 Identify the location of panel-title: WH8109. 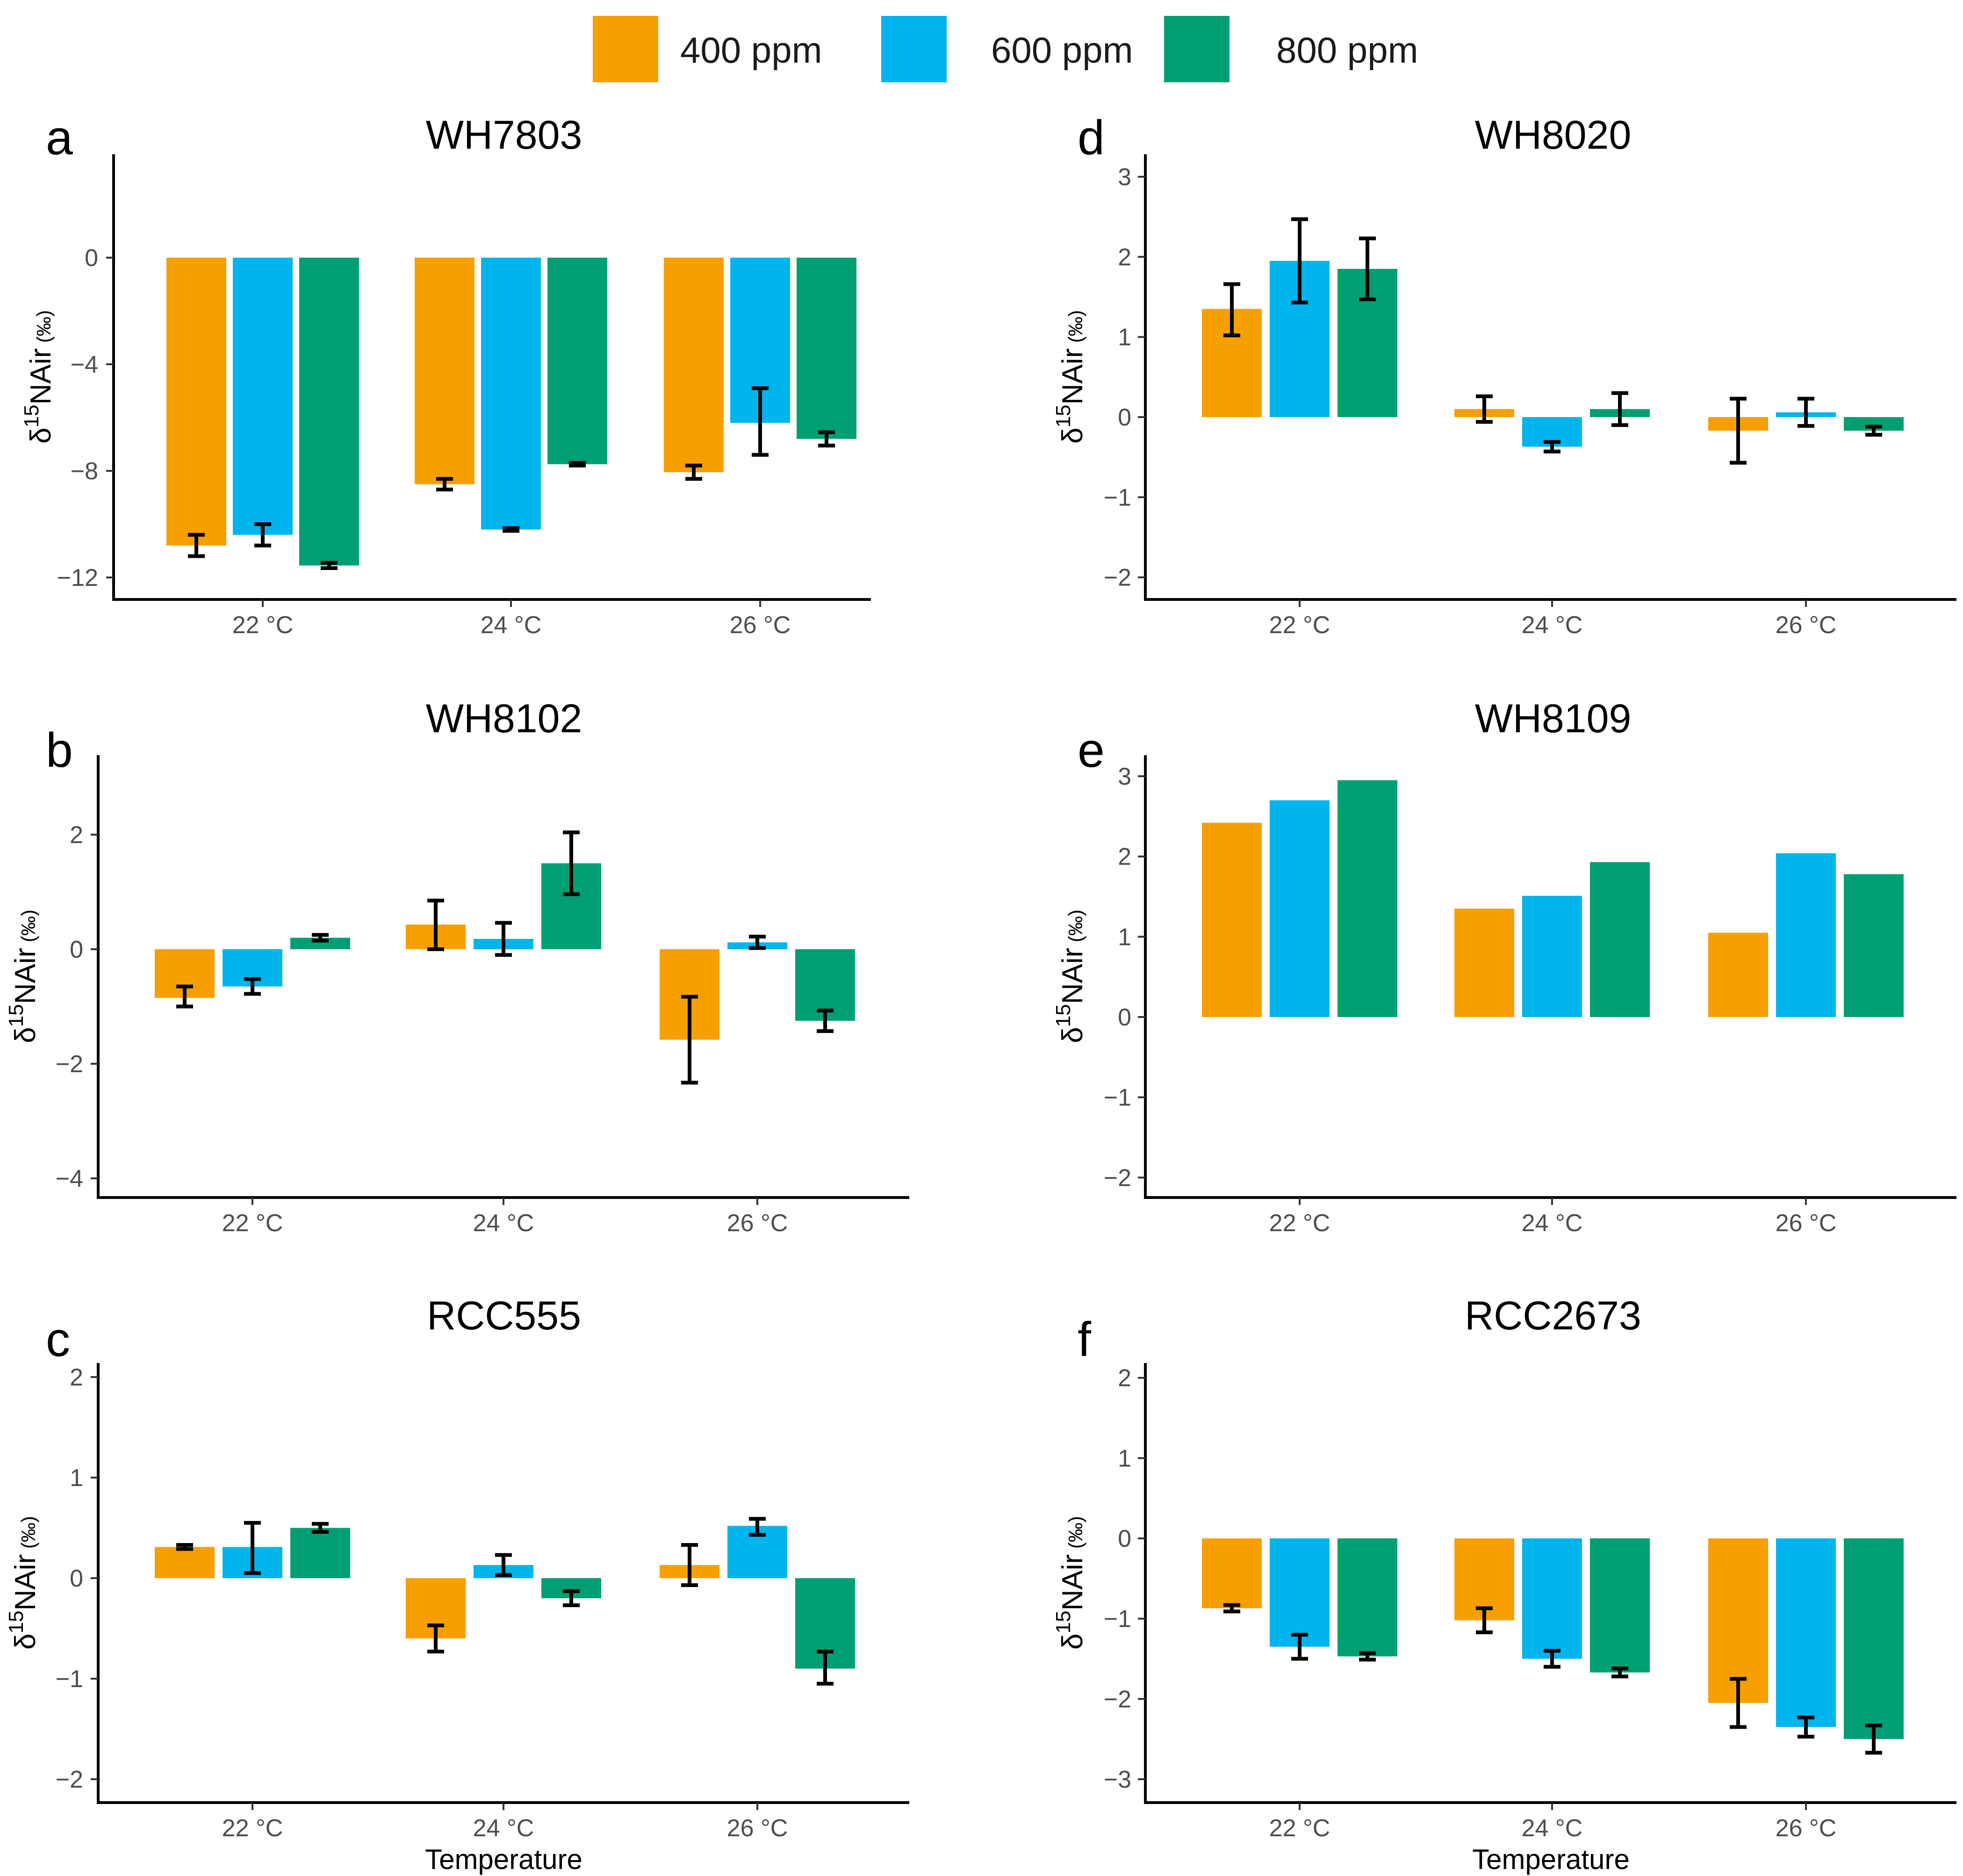
(1553, 719).